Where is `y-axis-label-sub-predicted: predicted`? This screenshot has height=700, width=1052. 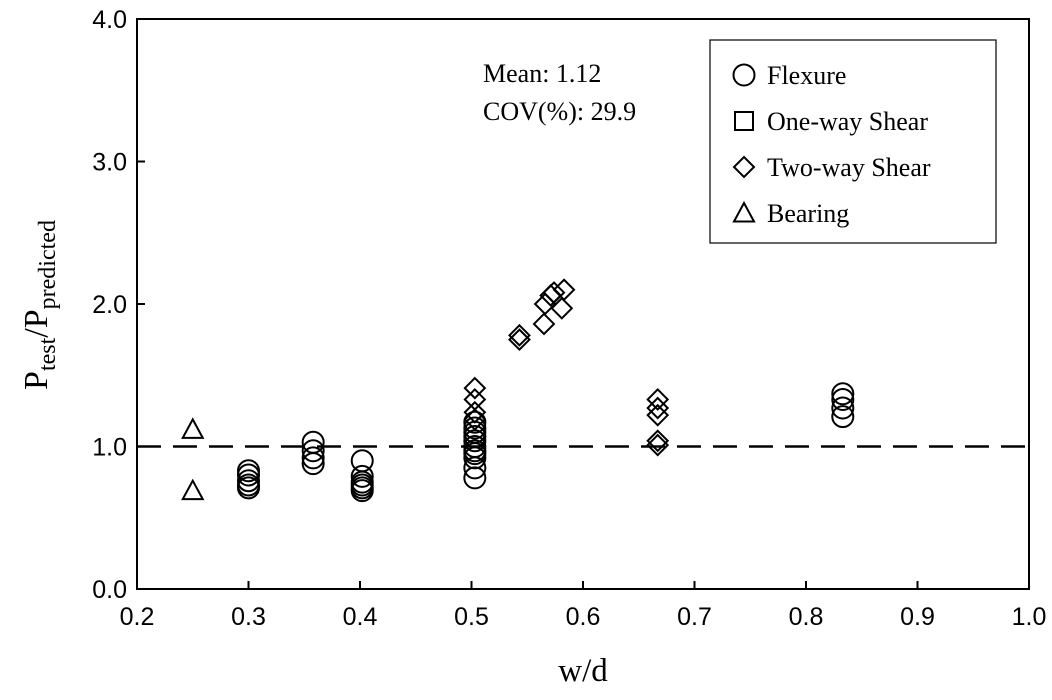
y-axis-label-sub-predicted: predicted is located at coordinates (48, 264).